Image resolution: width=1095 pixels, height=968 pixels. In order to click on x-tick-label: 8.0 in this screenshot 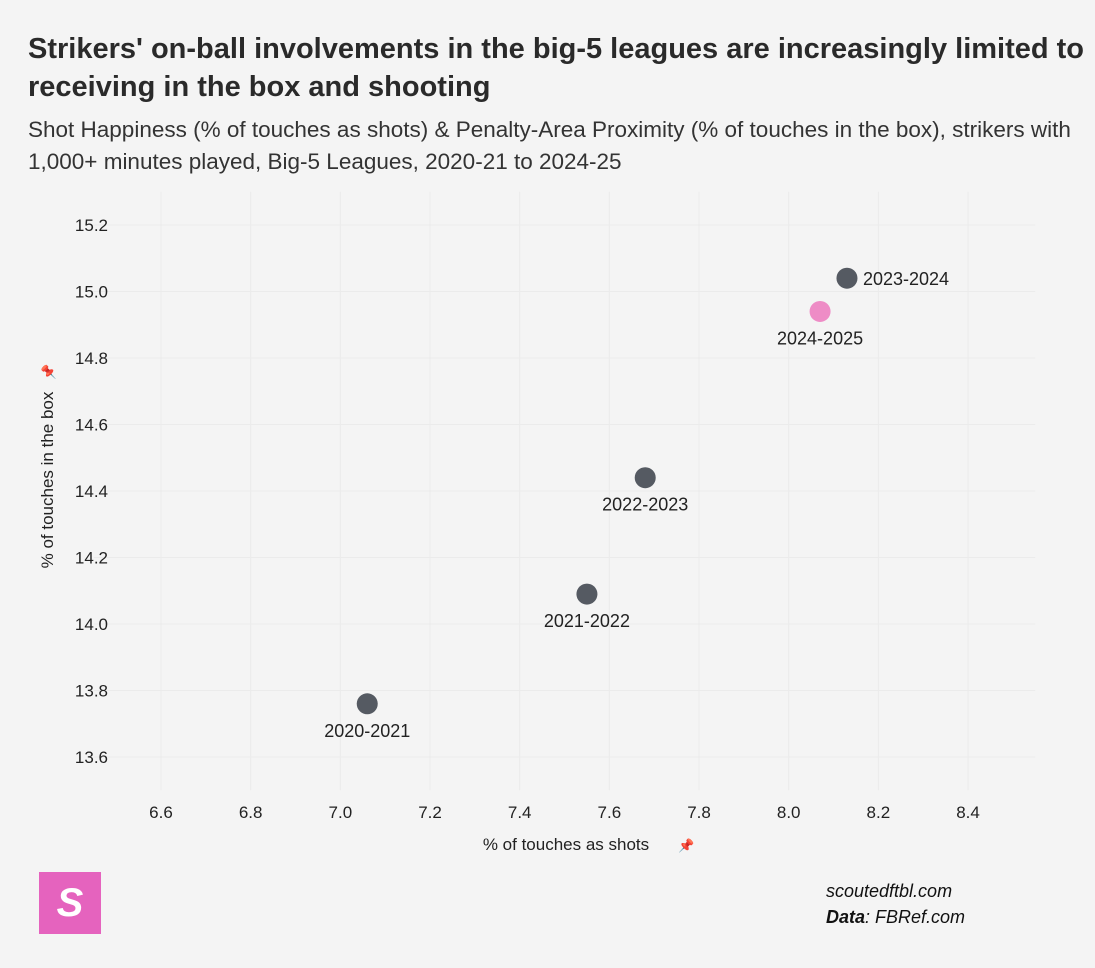, I will do `click(789, 812)`.